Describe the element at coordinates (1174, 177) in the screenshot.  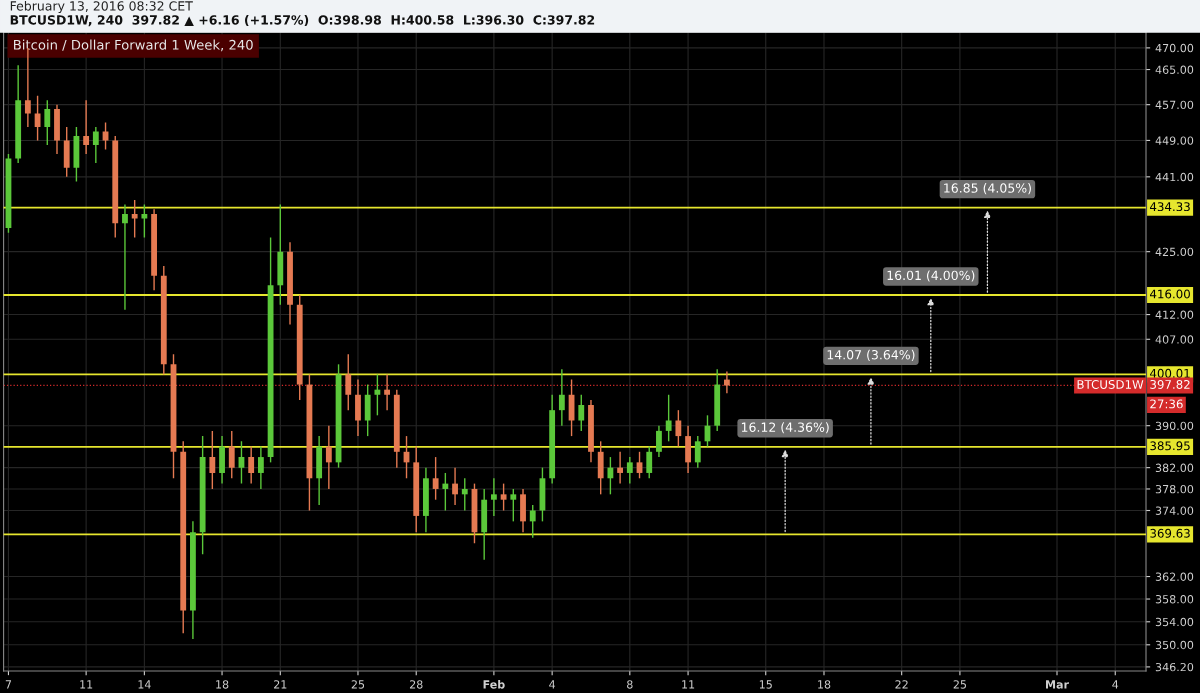
I see `y-tick-label: 441.00` at that location.